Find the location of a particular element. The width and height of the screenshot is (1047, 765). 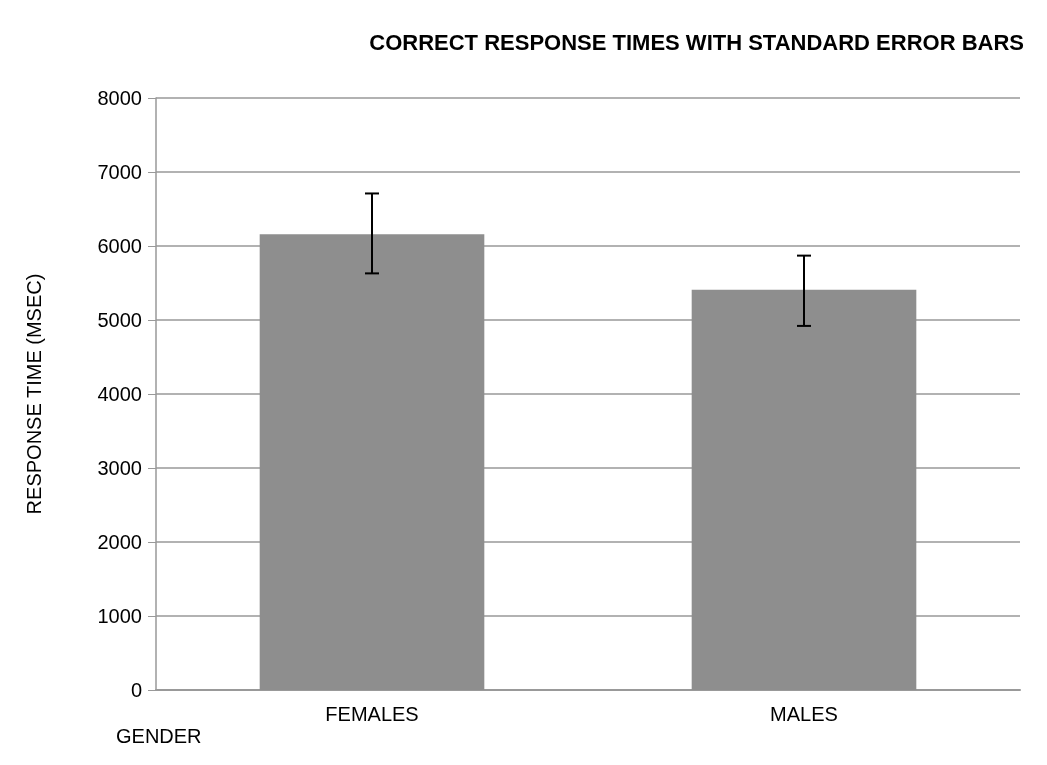

y-tick-label: 6000 is located at coordinates (119, 246).